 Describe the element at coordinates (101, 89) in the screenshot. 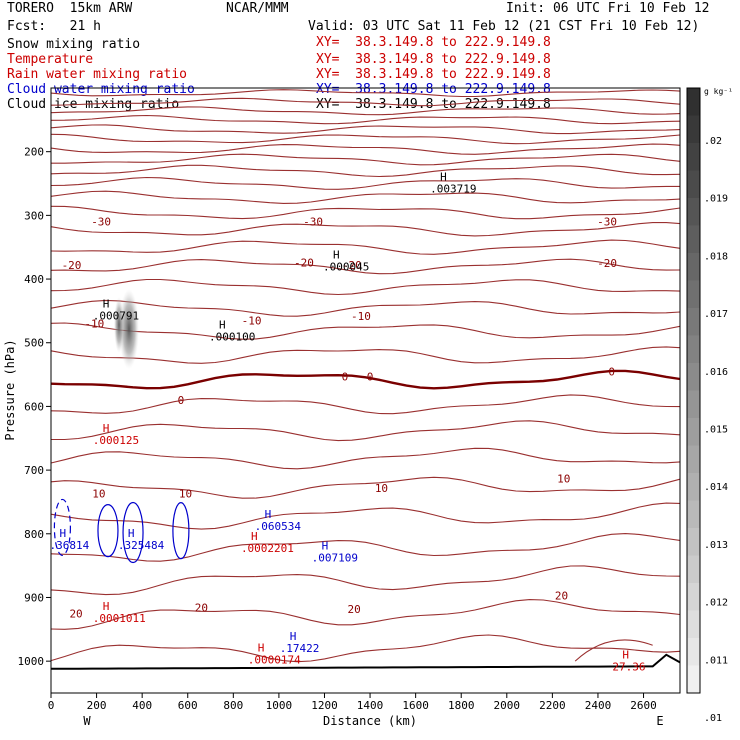

I see `field-cloud-water-label: Cloud water mixing ratio` at that location.